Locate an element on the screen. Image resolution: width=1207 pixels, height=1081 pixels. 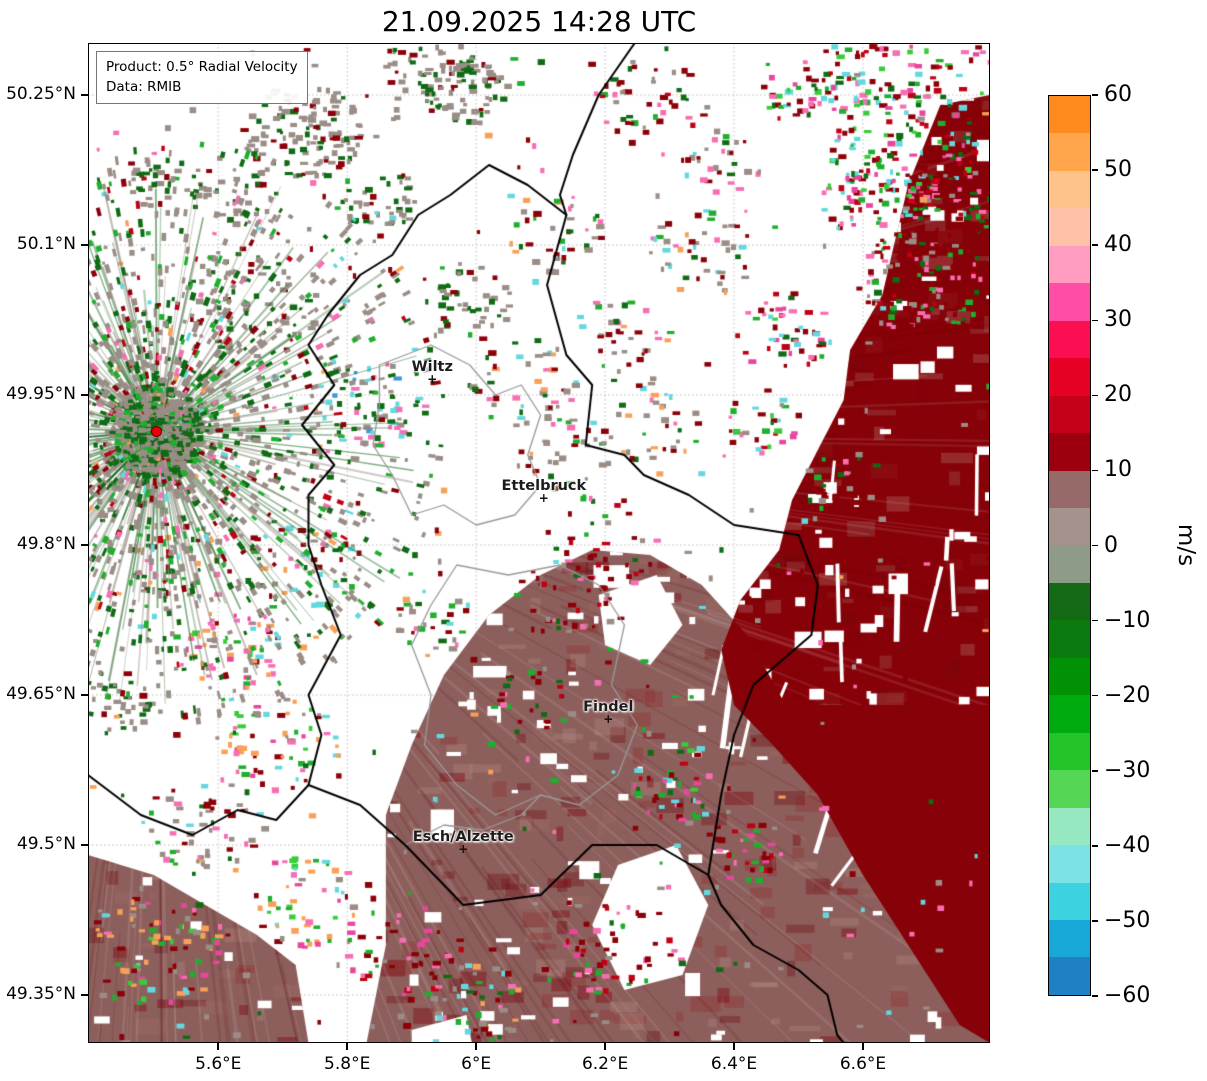
colorbar-tick-label: 30 is located at coordinates (1118, 320).